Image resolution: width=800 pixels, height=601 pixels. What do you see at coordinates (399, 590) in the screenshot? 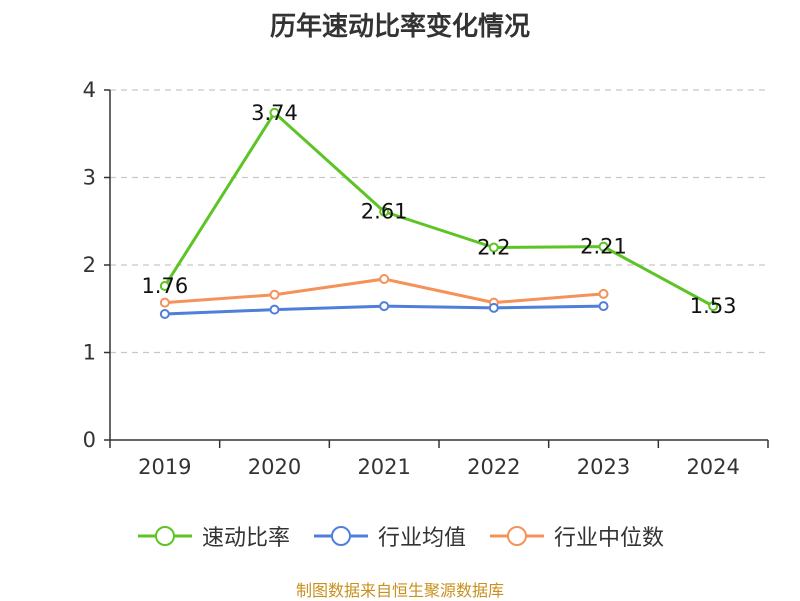
I see `source-note: 制图数据来自恒生聚源数据库` at bounding box center [399, 590].